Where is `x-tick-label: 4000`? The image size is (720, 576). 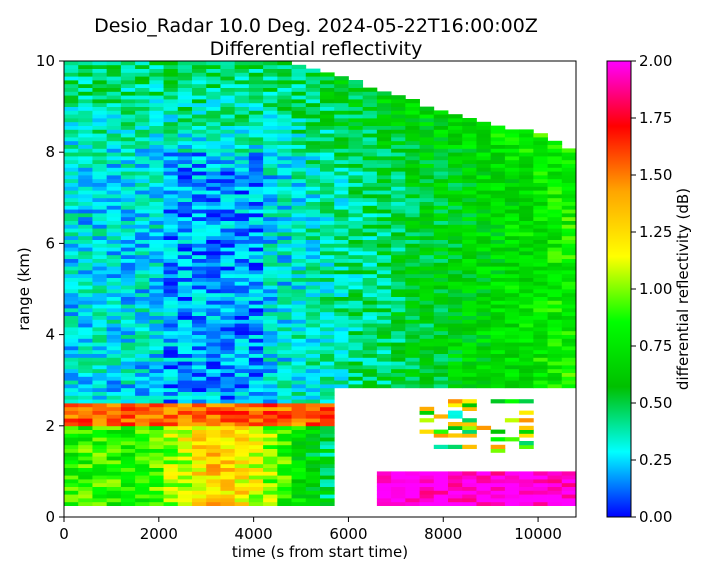
x-tick-label: 4000 is located at coordinates (254, 534).